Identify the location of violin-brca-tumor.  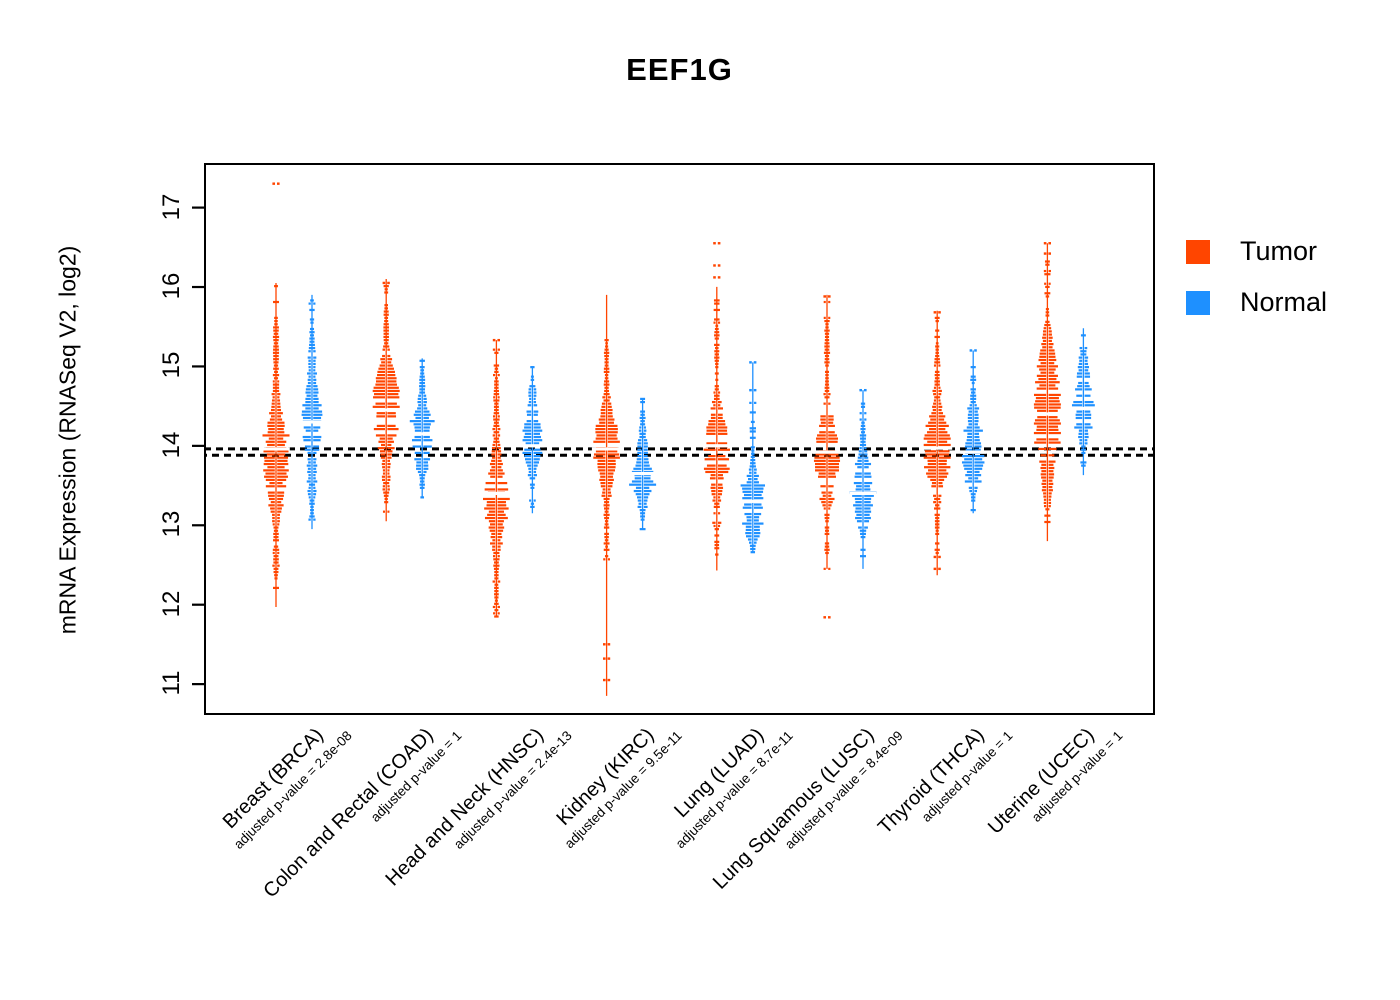
(276, 394).